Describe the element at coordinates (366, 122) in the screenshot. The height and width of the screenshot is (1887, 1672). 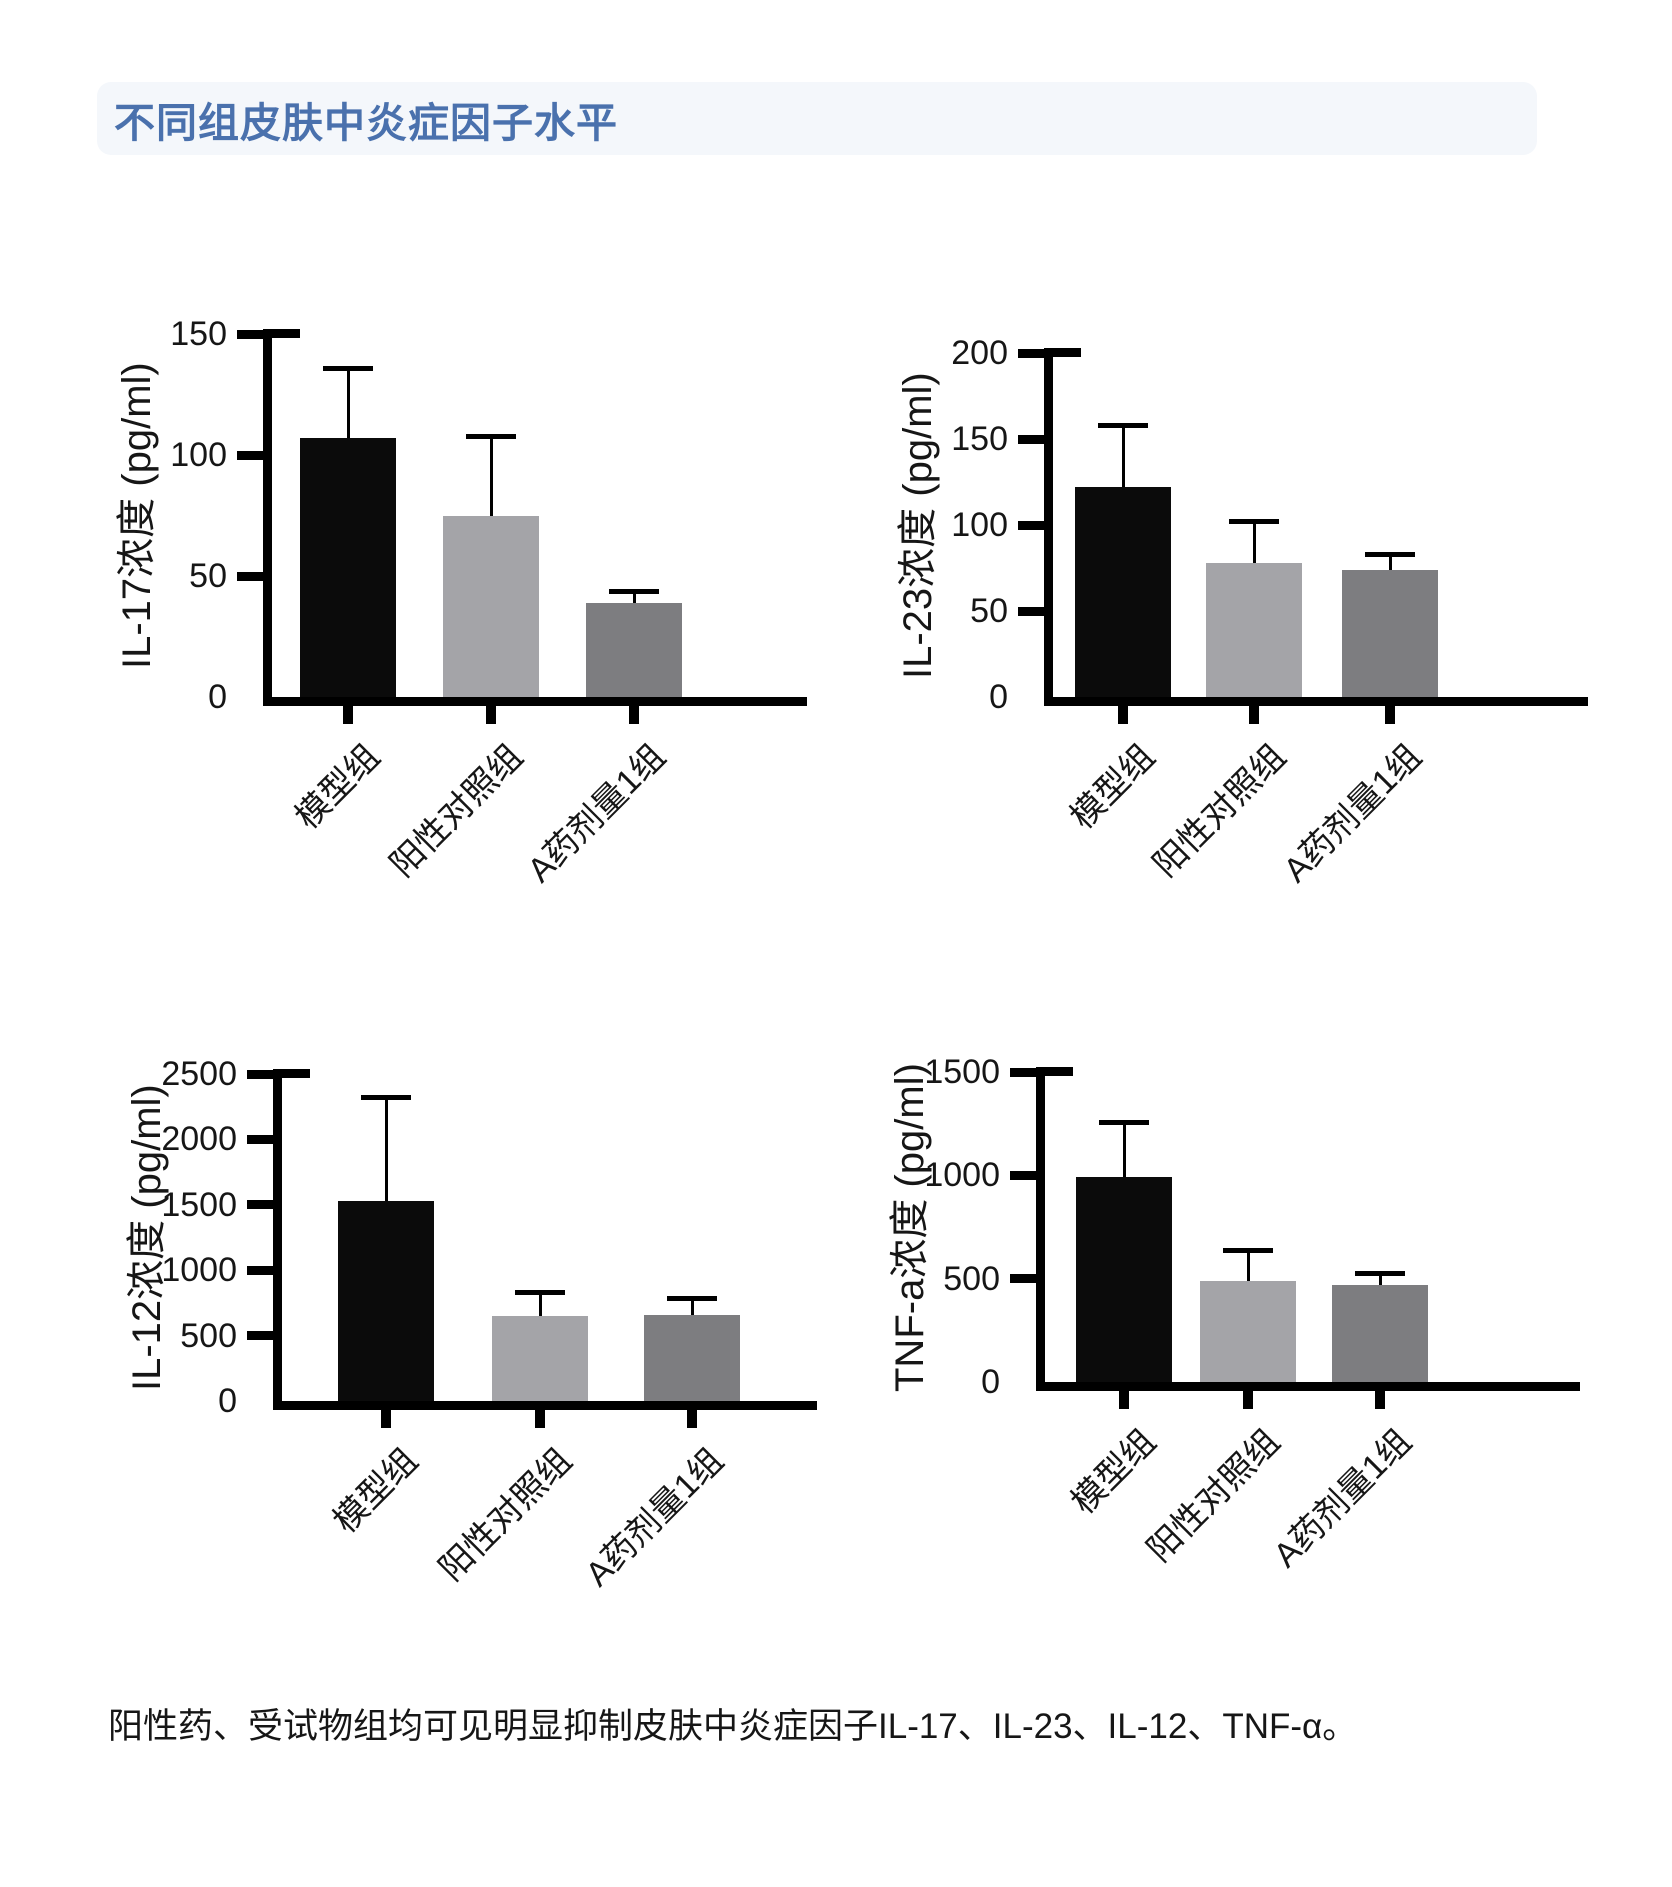
I see `figure-title: 不同组皮肤中炎症因子水平` at that location.